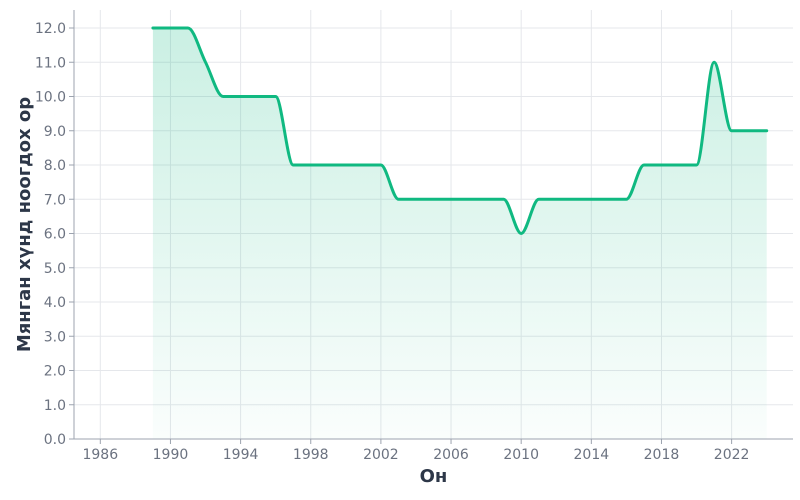 The width and height of the screenshot is (800, 500). Describe the element at coordinates (55, 269) in the screenshot. I see `y-tick-label: 5.0` at that location.